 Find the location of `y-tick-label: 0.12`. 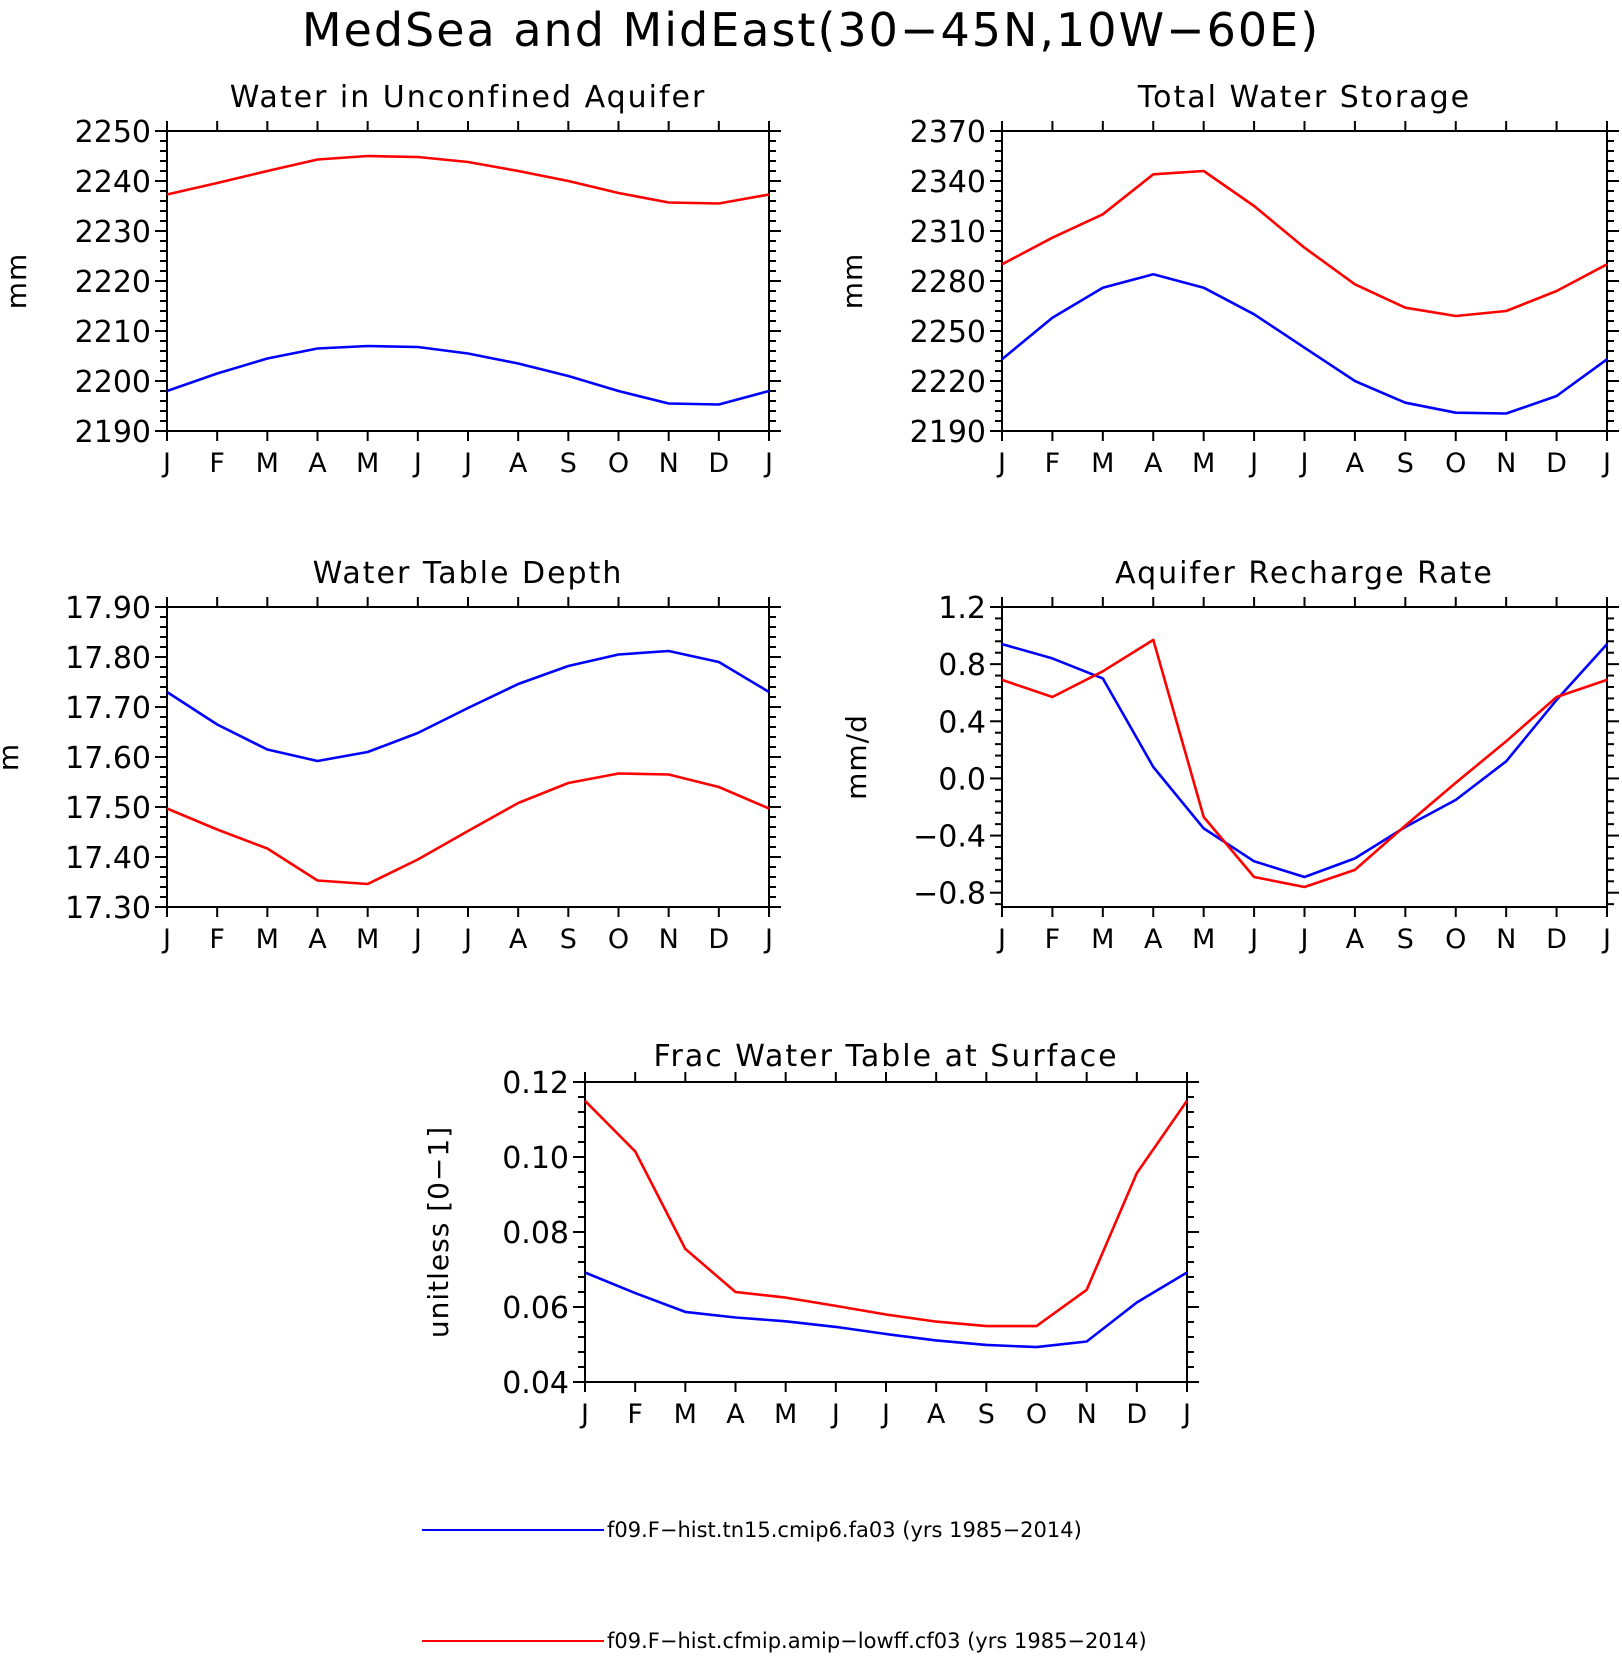

y-tick-label: 0.12 is located at coordinates (535, 1083).